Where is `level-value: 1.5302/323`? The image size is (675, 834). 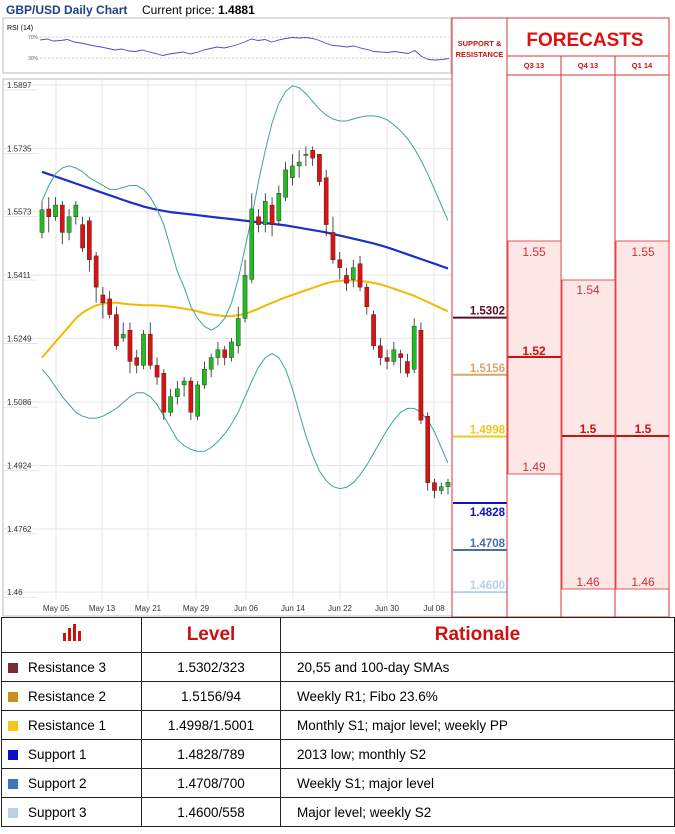
level-value: 1.5302/323 is located at coordinates (211, 667).